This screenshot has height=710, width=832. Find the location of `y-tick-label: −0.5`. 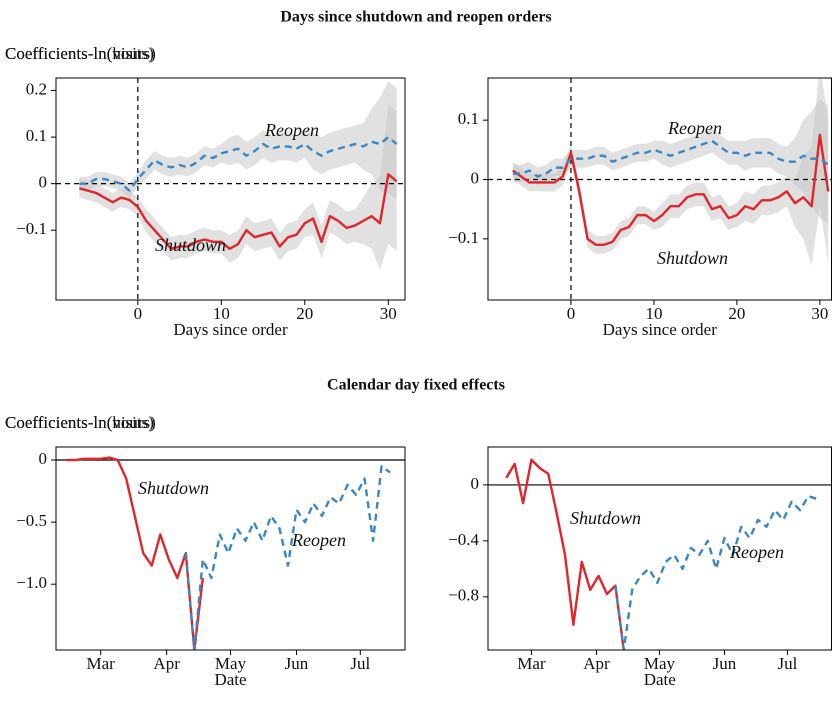

y-tick-label: −0.5 is located at coordinates (31, 520).